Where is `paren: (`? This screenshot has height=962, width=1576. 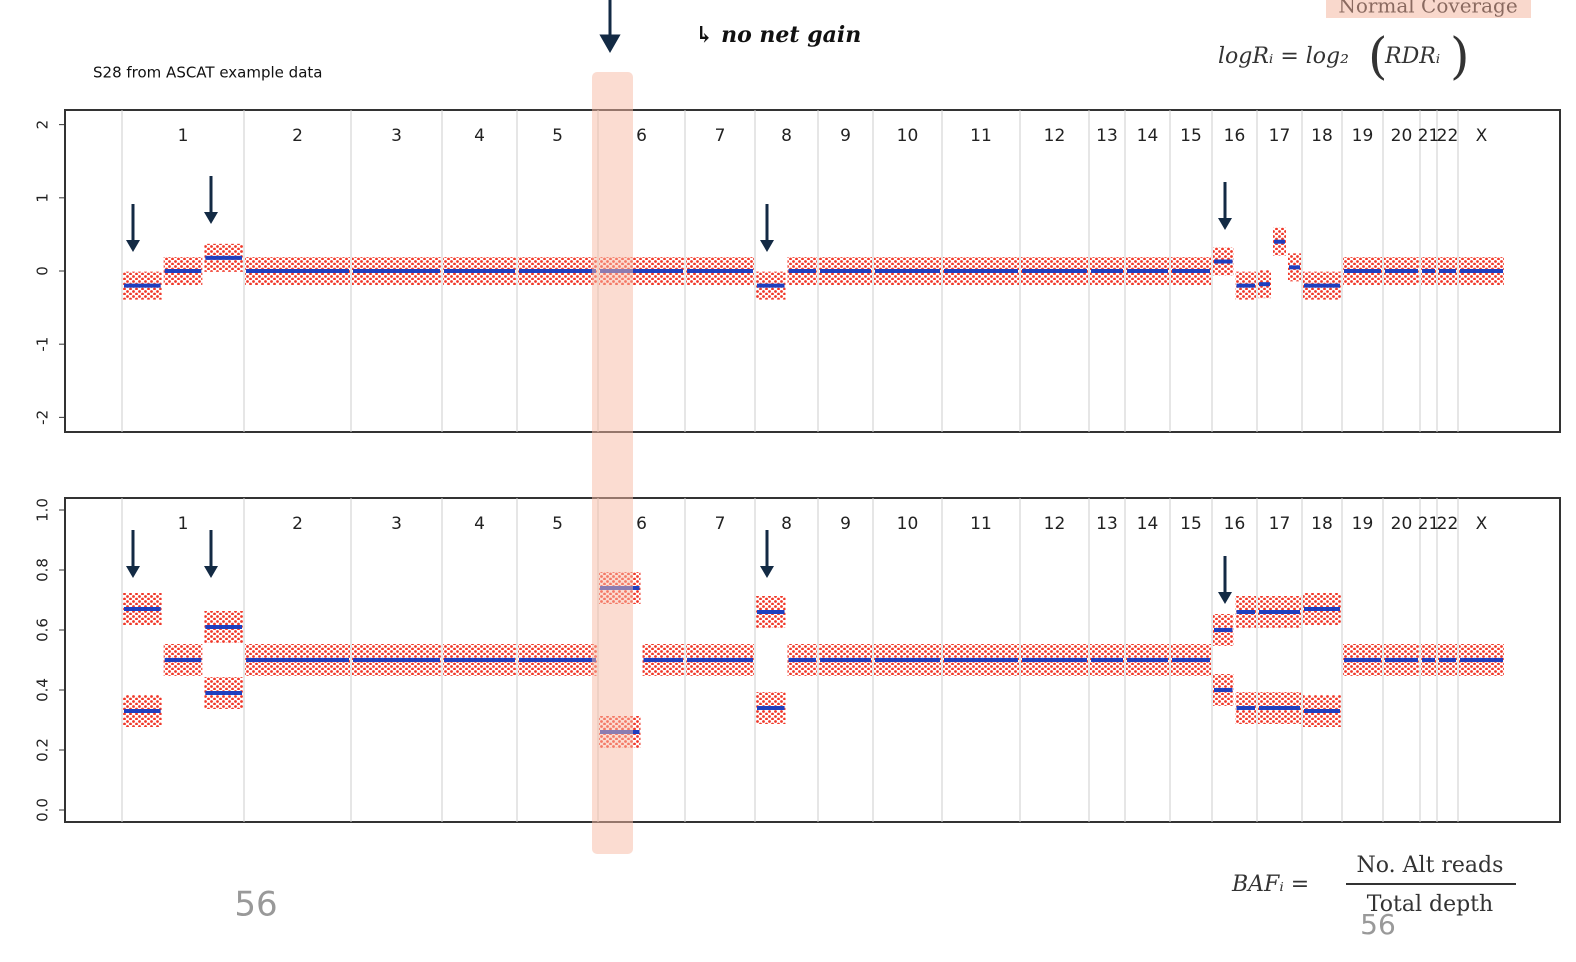
paren: ( is located at coordinates (1378, 56).